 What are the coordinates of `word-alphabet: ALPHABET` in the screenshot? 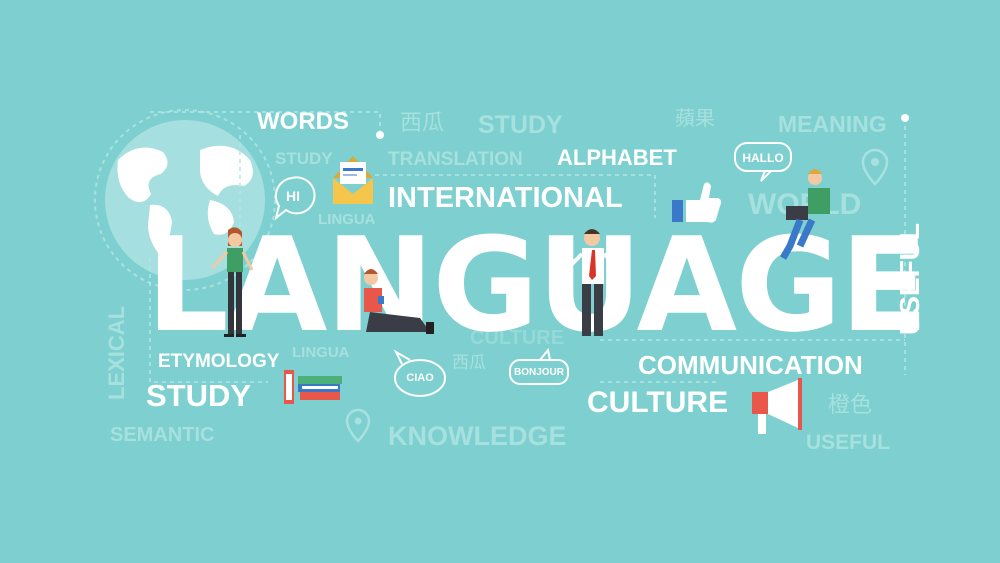 It's located at (617, 157).